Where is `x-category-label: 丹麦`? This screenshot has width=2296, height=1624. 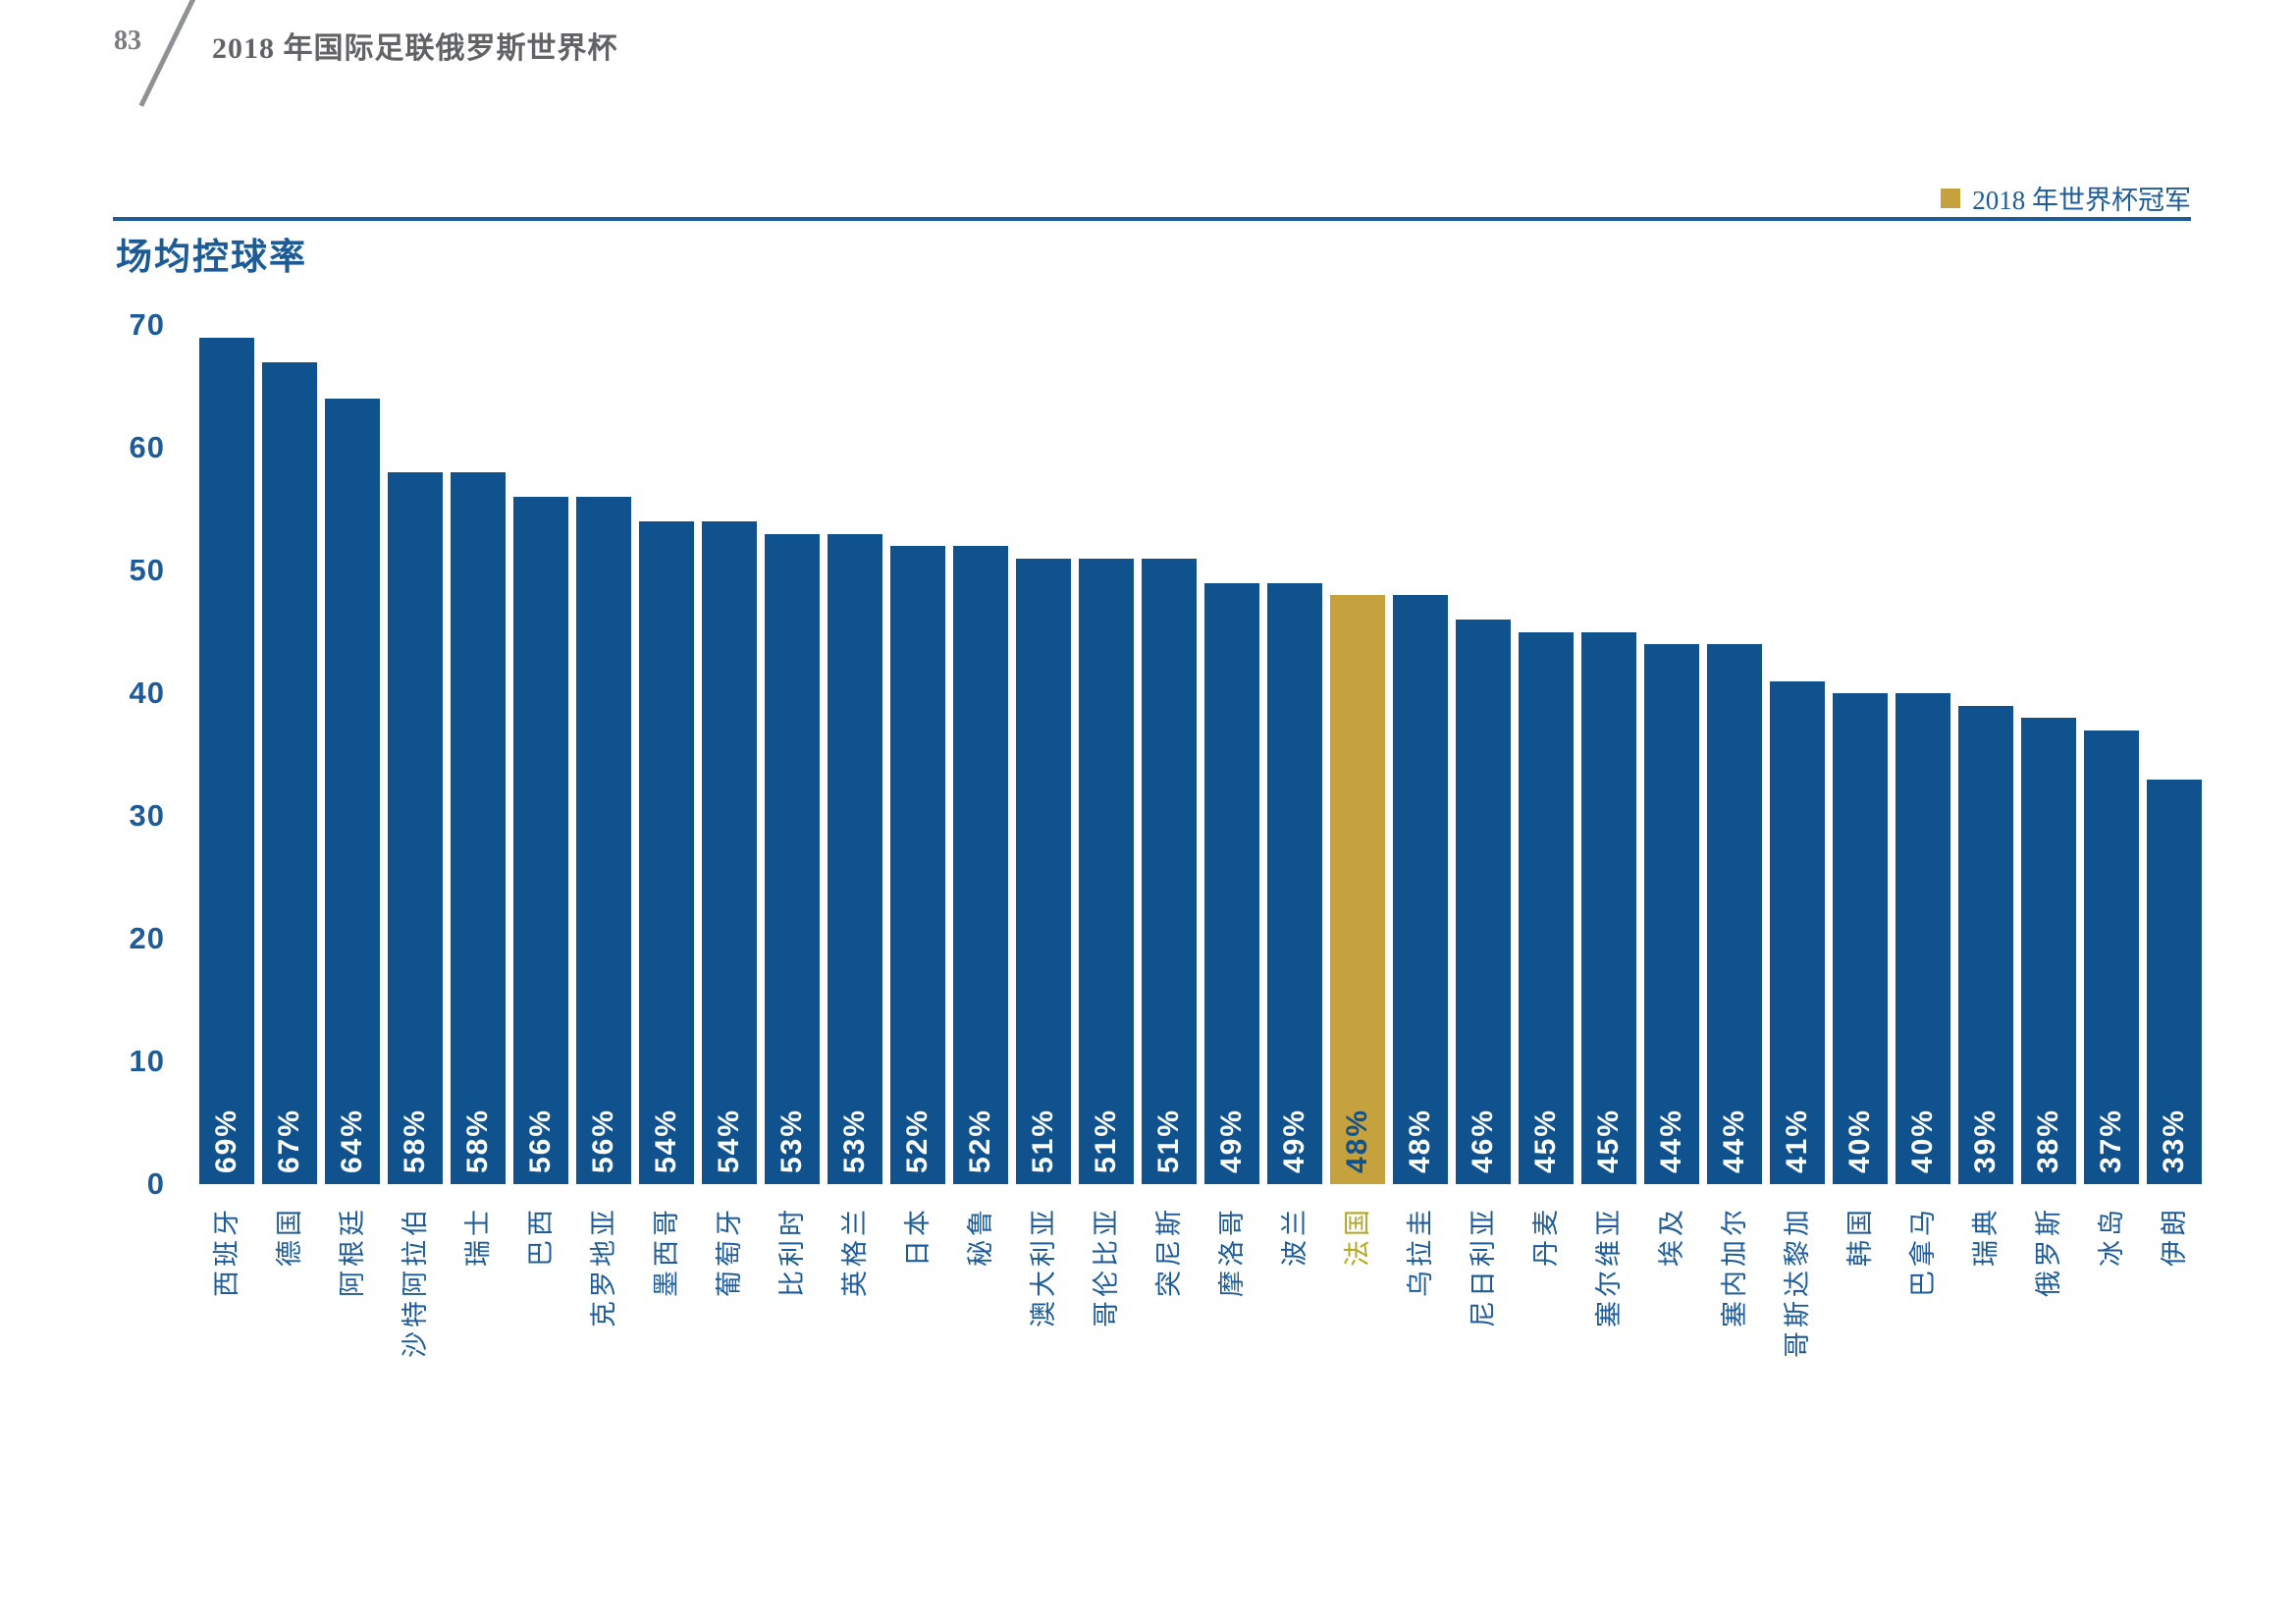
x-category-label: 丹麦 is located at coordinates (1546, 1236).